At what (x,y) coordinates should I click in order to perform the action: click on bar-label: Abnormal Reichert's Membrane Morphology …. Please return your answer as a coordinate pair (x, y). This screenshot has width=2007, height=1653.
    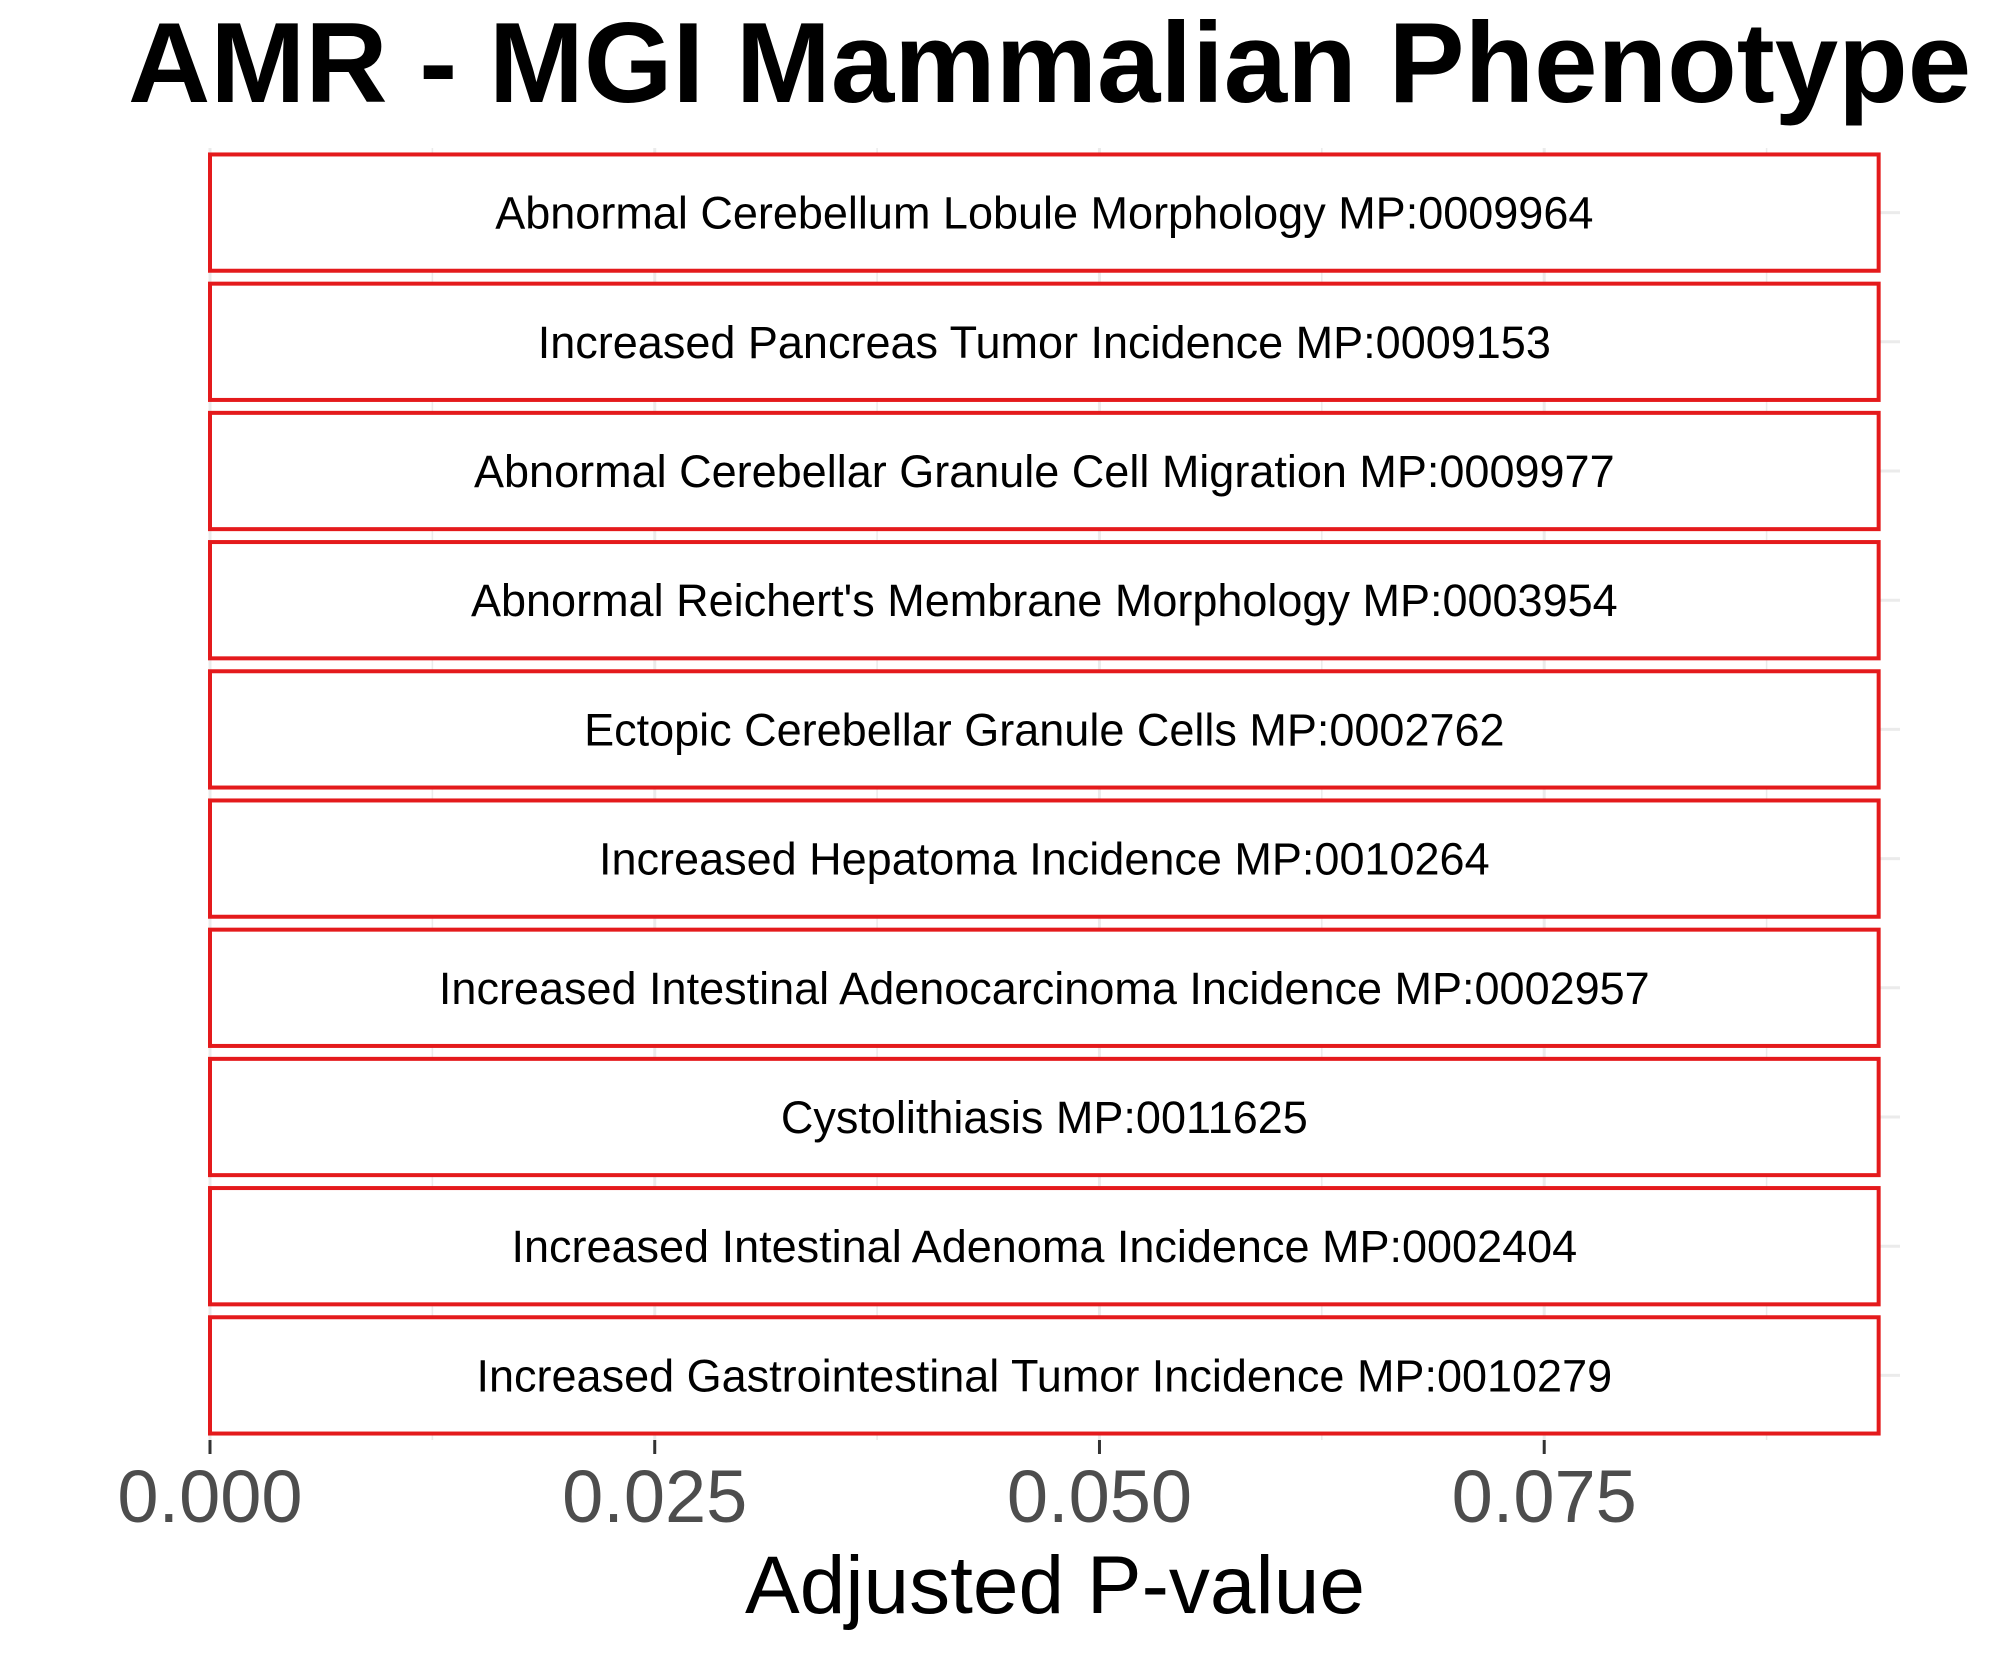
    Looking at the image, I should click on (1044, 600).